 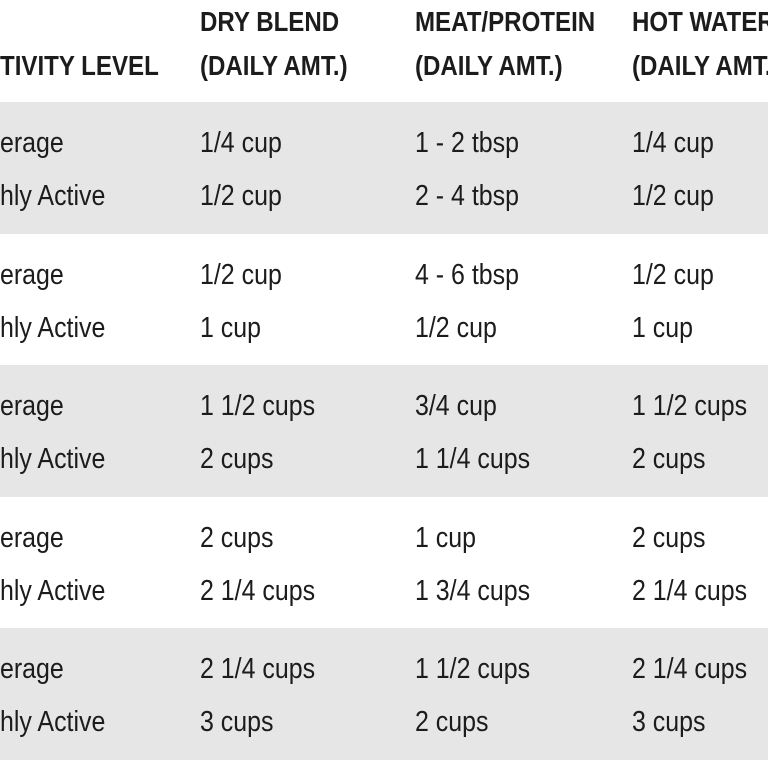 What do you see at coordinates (467, 143) in the screenshot?
I see `table-cell: 1 - 2 tbsp` at bounding box center [467, 143].